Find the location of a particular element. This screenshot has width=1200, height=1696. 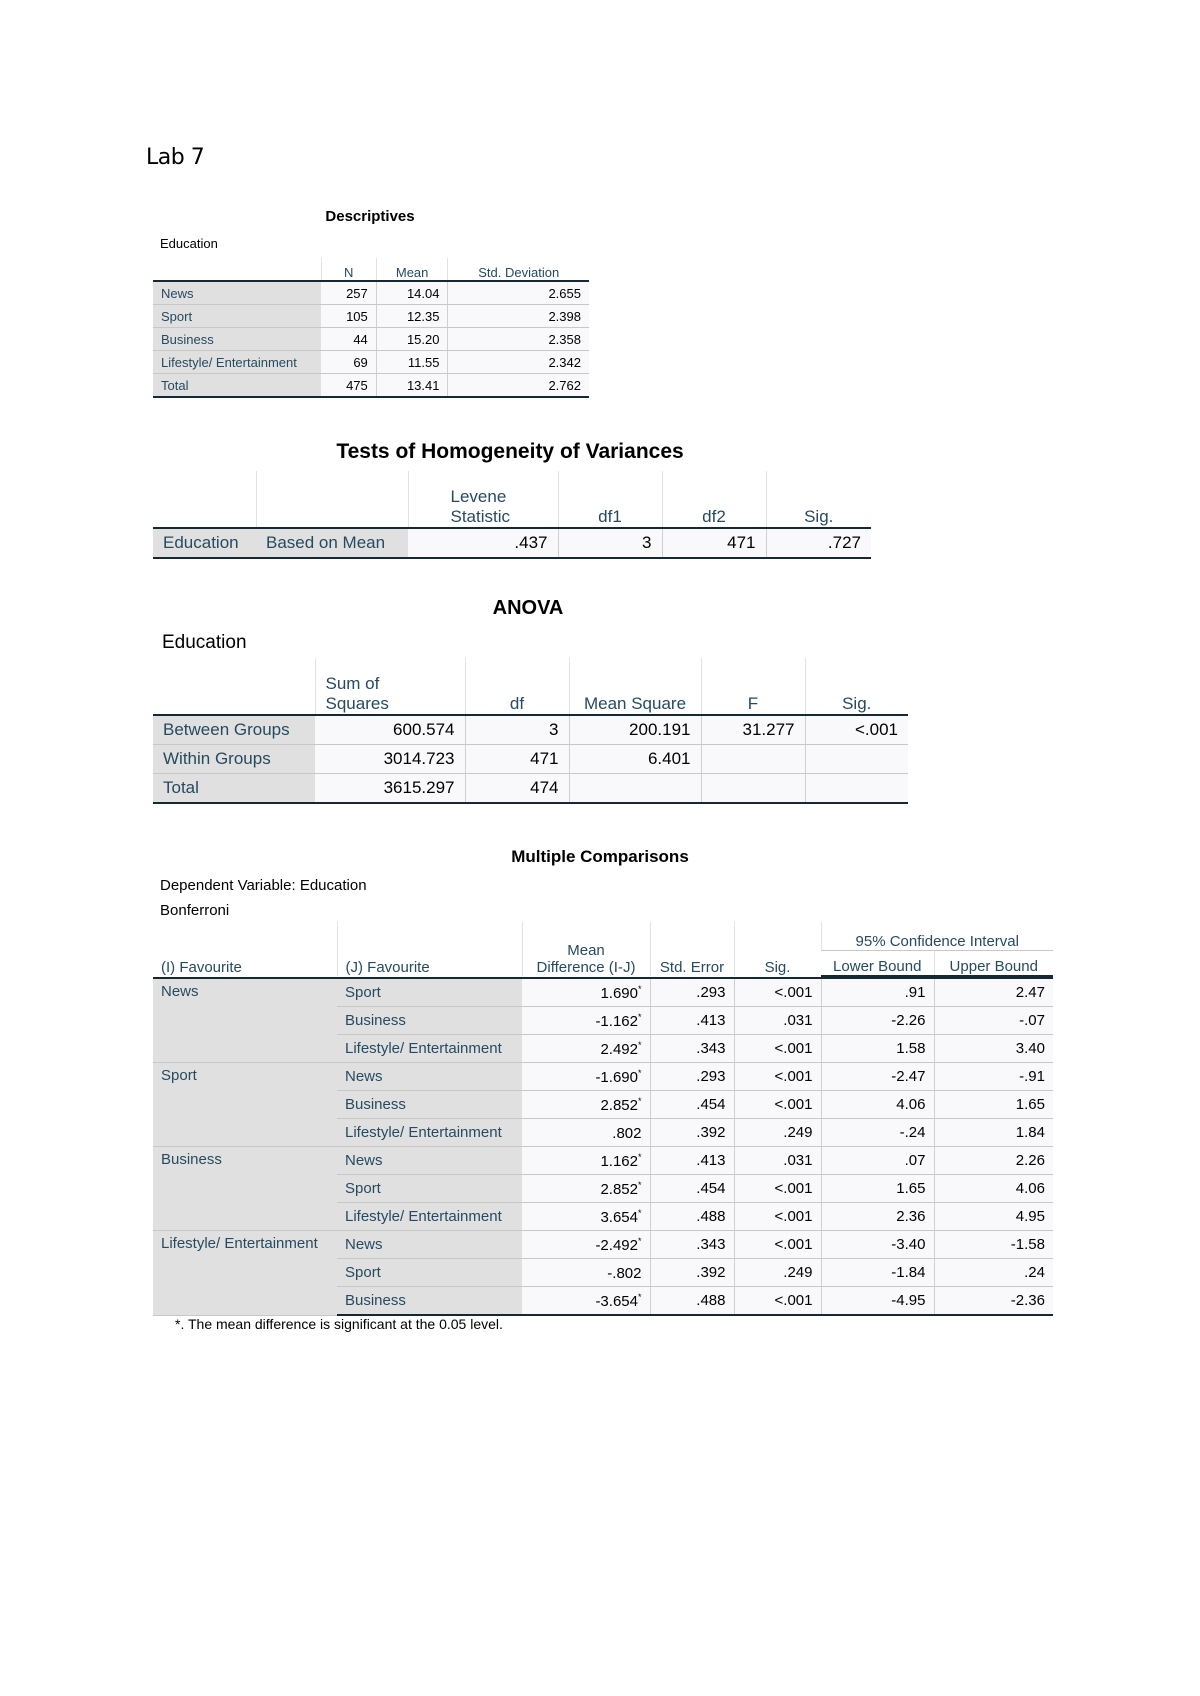

cell-std-error: .343 is located at coordinates (691, 1244).